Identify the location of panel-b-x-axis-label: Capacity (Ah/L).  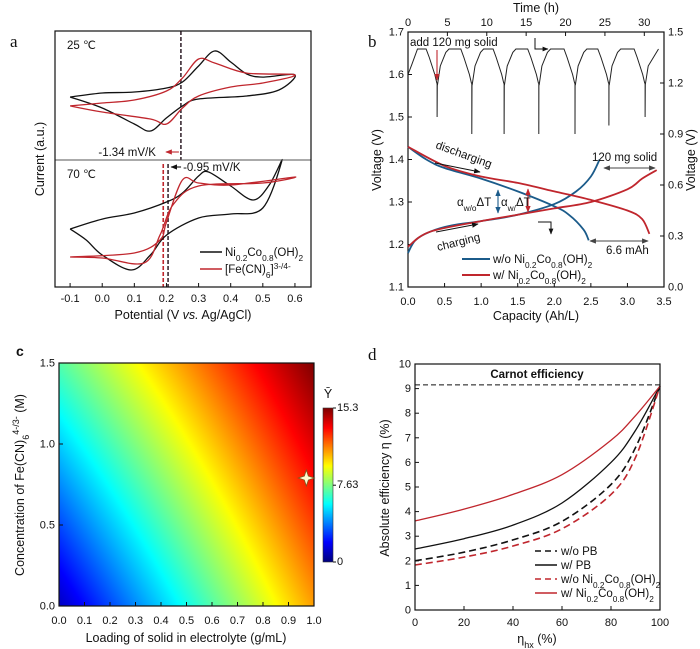
(536, 316).